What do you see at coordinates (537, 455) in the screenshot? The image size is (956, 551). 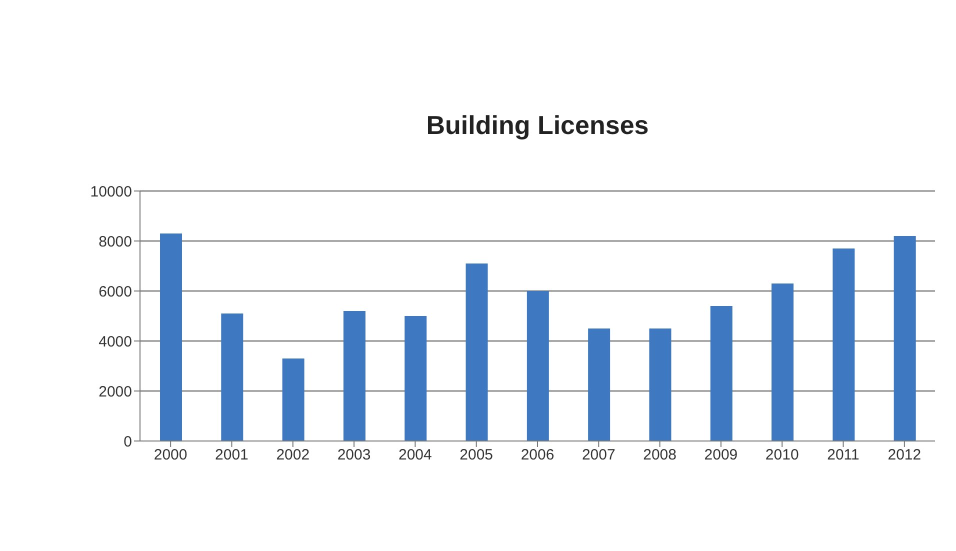 I see `x-tick-label: 2006` at bounding box center [537, 455].